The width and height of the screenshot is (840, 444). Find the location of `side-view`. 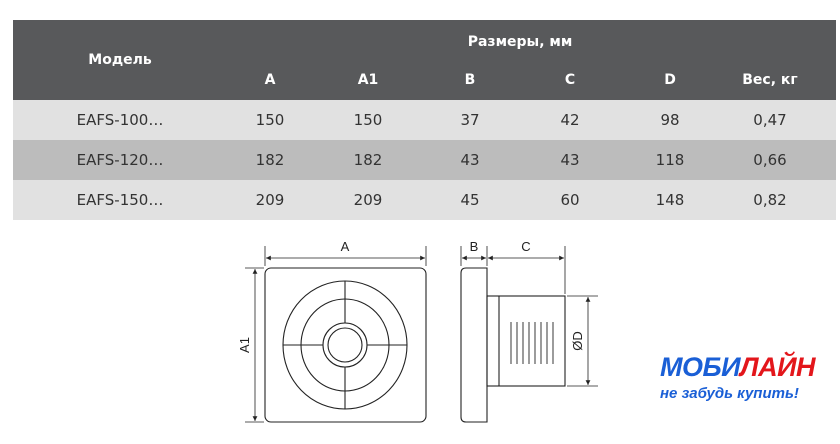

side-view is located at coordinates (513, 345).